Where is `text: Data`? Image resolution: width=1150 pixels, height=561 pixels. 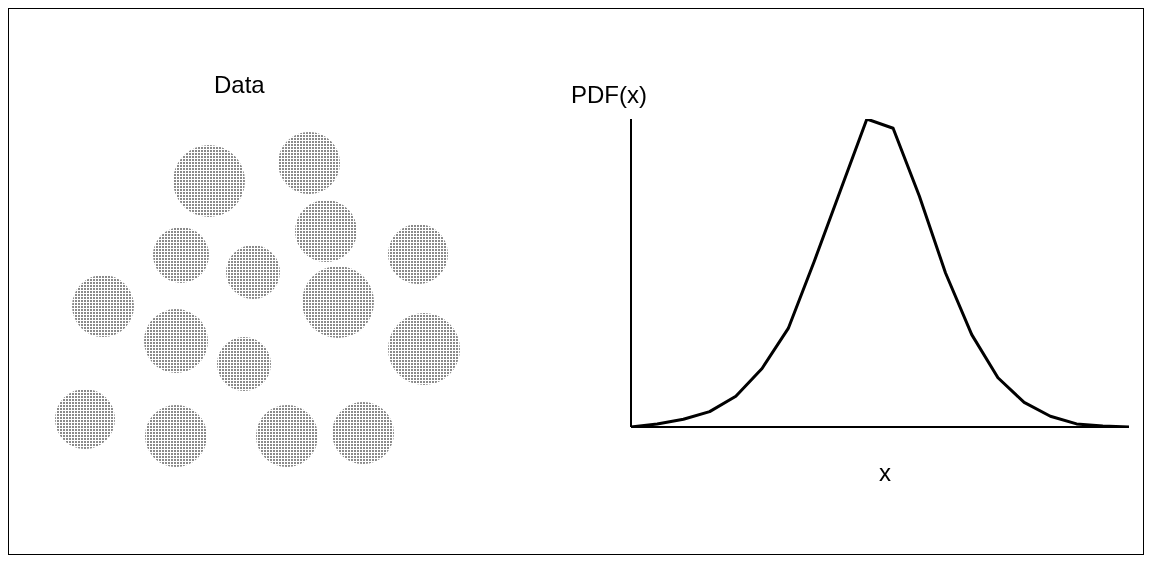
text: Data is located at coordinates (239, 85).